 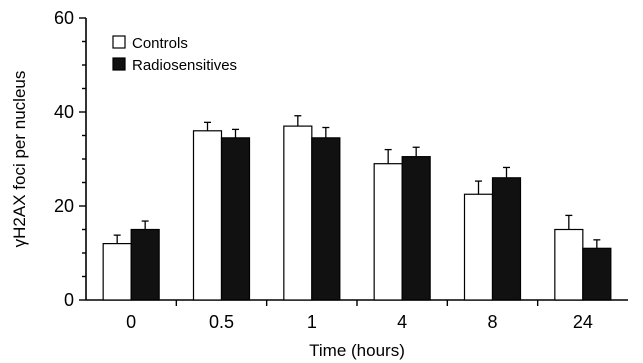 I want to click on y-tick-label: 40, so click(x=64, y=112).